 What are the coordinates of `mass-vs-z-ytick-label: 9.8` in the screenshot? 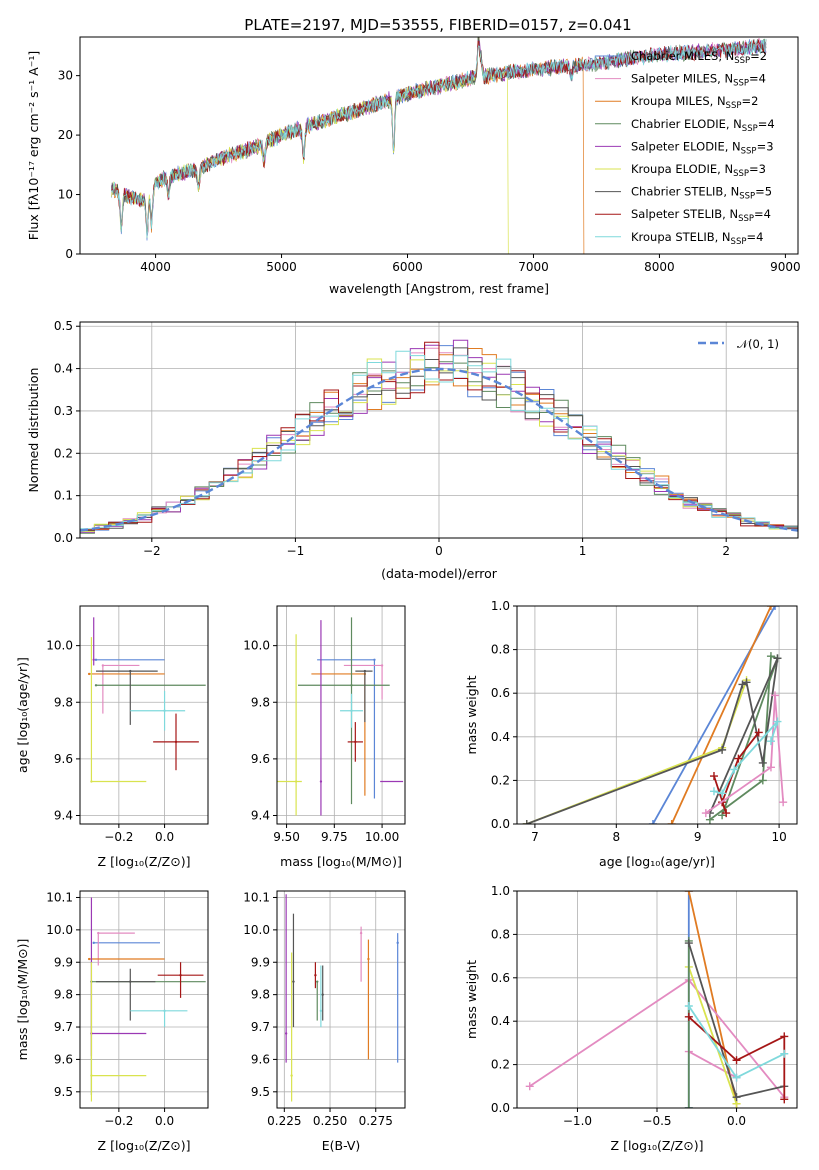 It's located at (63, 995).